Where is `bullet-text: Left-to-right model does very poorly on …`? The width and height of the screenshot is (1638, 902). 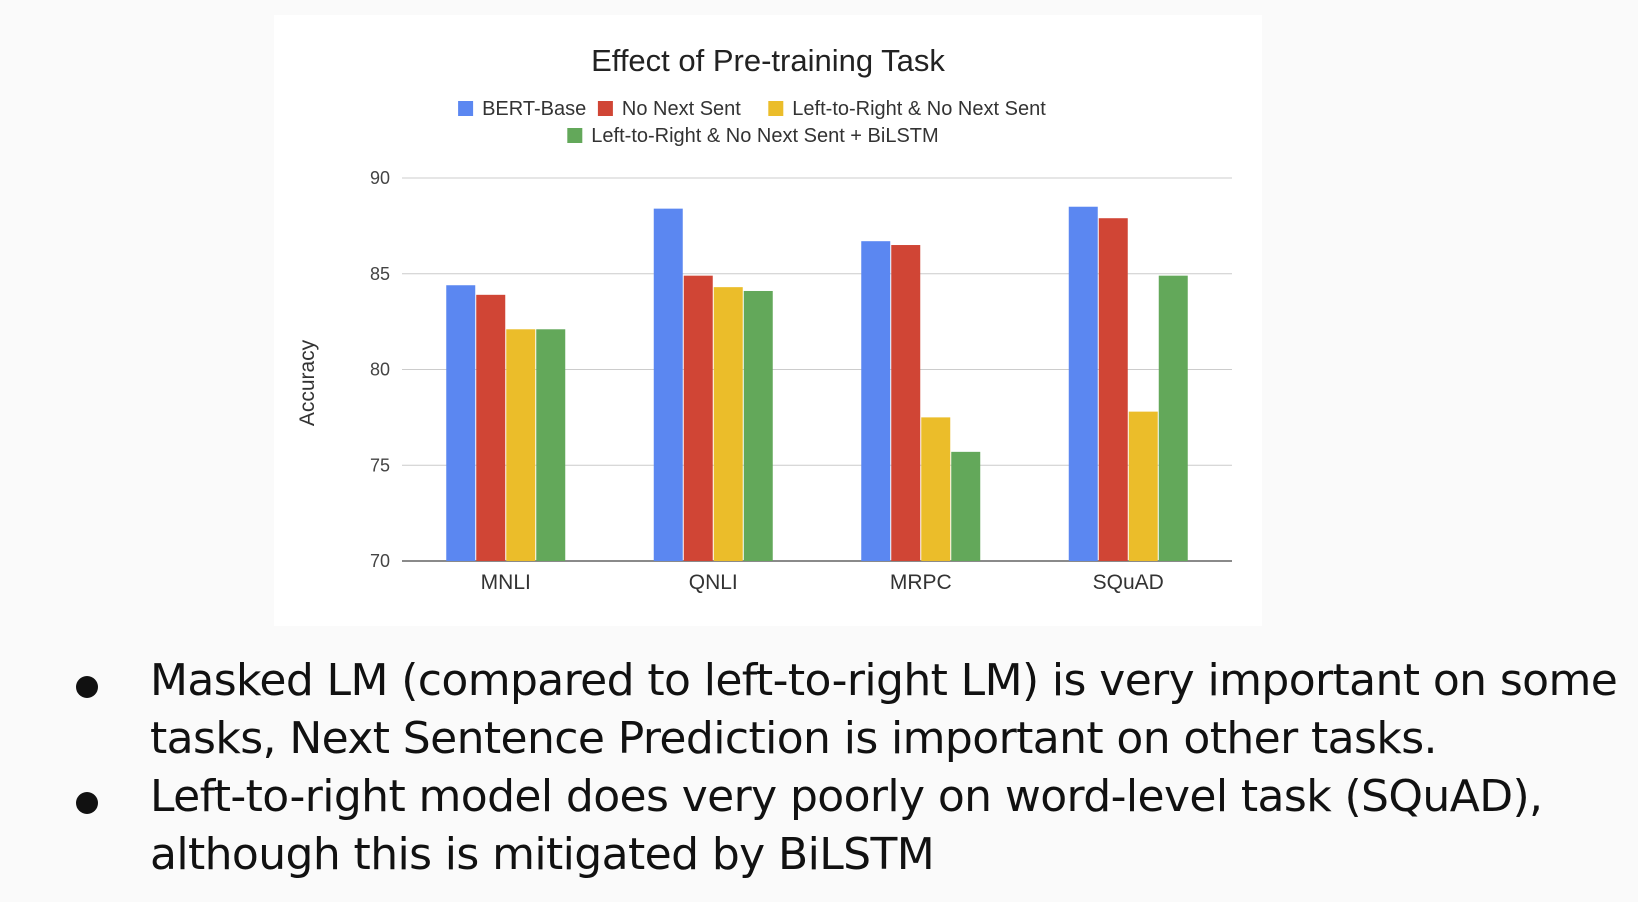
bullet-text: Left-to-right model does very poorly on … is located at coordinates (846, 825).